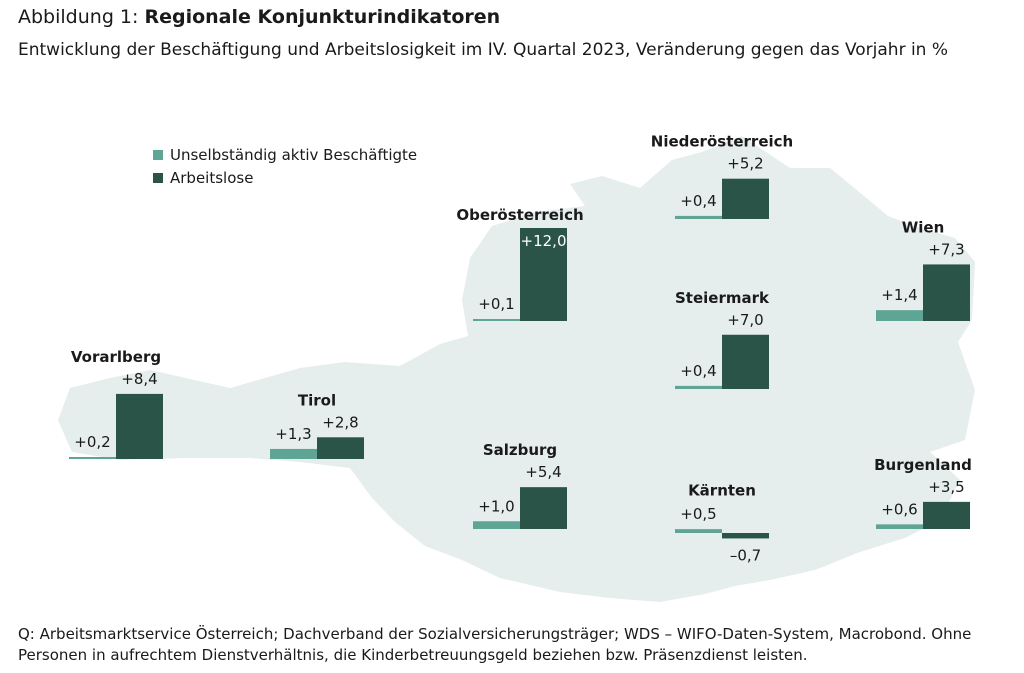 This screenshot has width=1024, height=673. Describe the element at coordinates (946, 292) in the screenshot. I see `bar-unemployment-wien` at that location.